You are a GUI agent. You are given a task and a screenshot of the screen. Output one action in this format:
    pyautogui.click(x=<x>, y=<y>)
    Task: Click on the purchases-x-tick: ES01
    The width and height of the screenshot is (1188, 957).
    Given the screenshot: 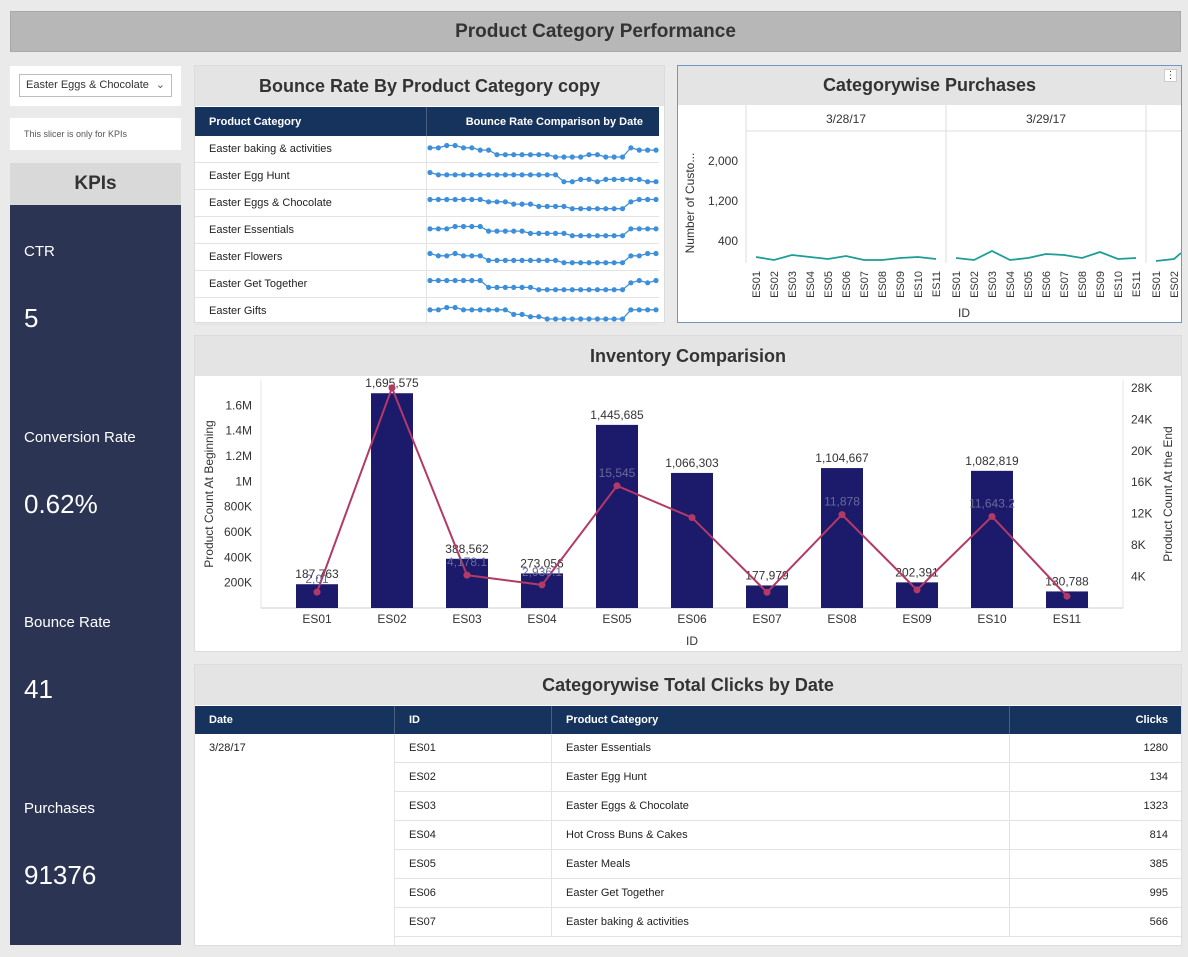 What is the action you would take?
    pyautogui.click(x=1157, y=284)
    